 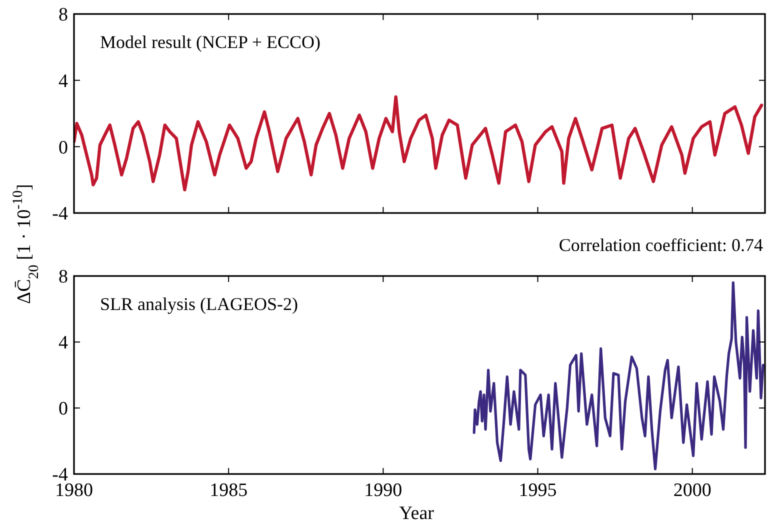 I want to click on x-tick-label: 2000, so click(x=692, y=490).